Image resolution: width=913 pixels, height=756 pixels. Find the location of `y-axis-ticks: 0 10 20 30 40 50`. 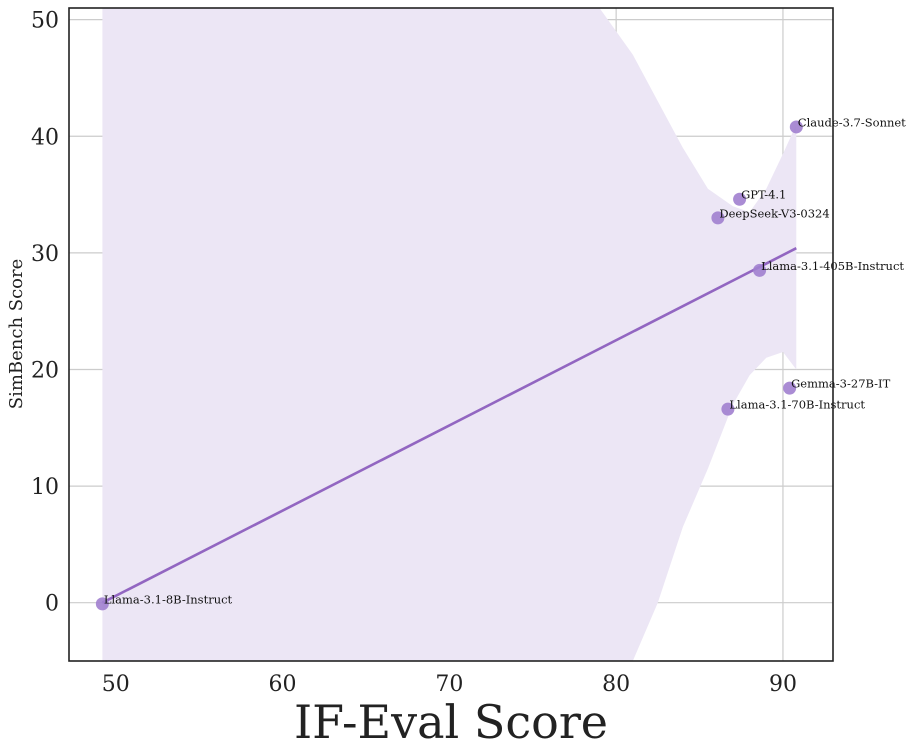

y-axis-ticks: 0 10 20 30 40 50 is located at coordinates (45, 313).